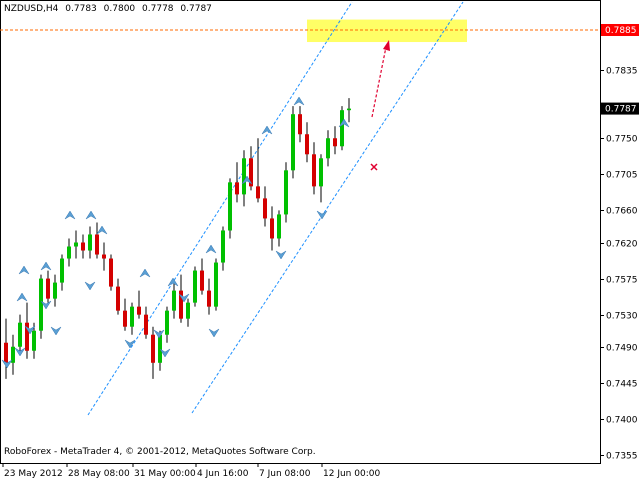 Image resolution: width=640 pixels, height=485 pixels. Describe the element at coordinates (622, 281) in the screenshot. I see `price-tick-label: 0.7575` at that location.